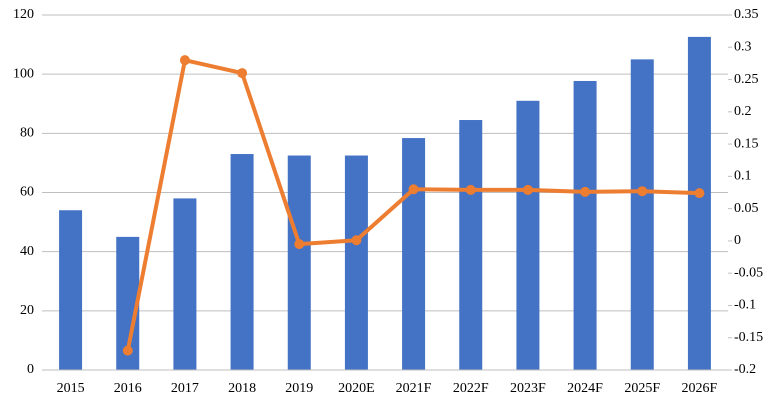  I want to click on x-tick-label: 2026F, so click(700, 388).